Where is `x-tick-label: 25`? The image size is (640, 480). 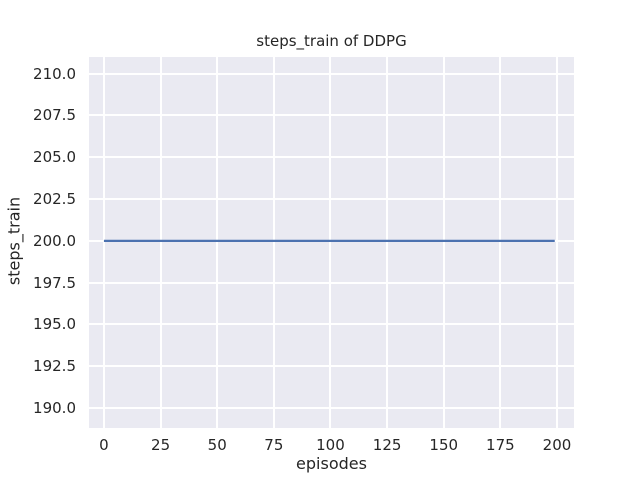 x-tick-label: 25 is located at coordinates (161, 445).